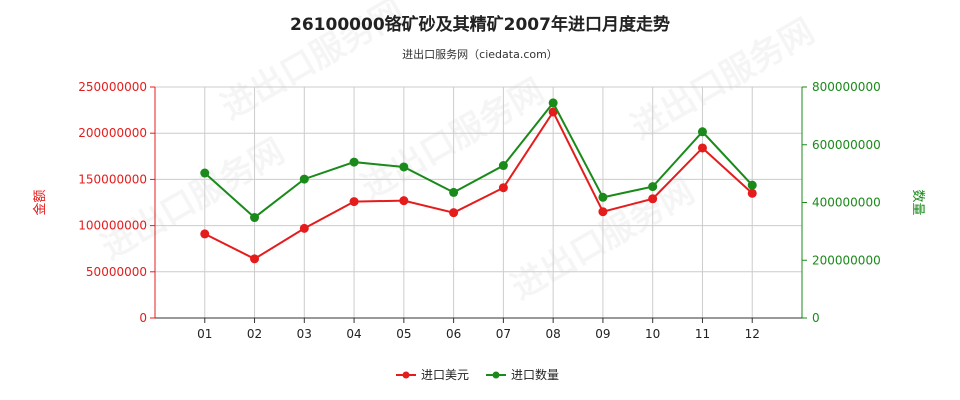 This screenshot has width=960, height=400. I want to click on y-axis-right-tick-label: 0, so click(816, 318).